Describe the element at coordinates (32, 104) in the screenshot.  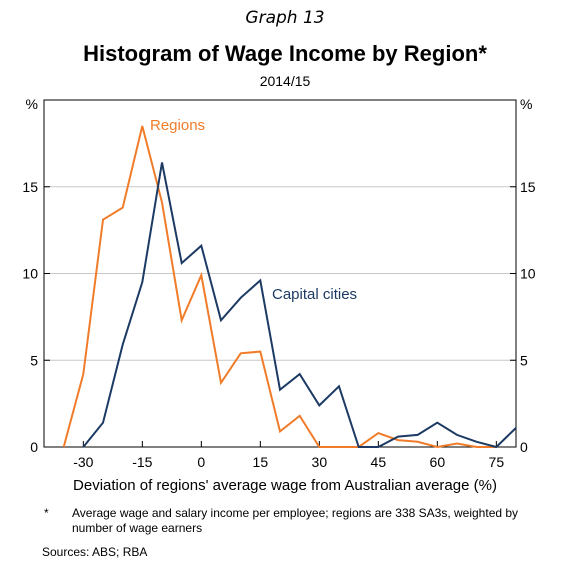
I see `y-unit-label-left: %` at that location.